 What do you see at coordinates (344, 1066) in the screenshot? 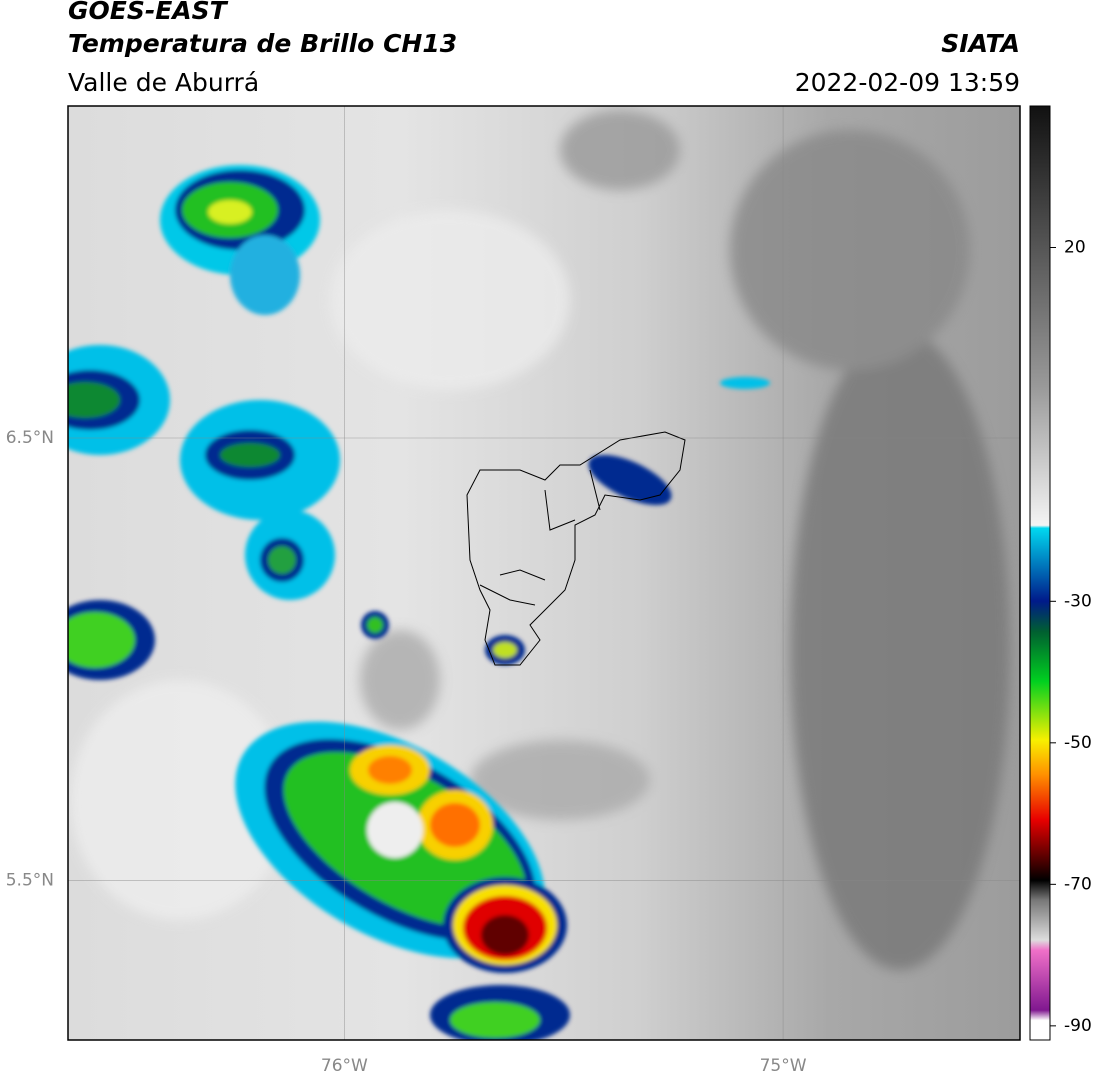
I see `x-tick-label: 76°W` at bounding box center [344, 1066].